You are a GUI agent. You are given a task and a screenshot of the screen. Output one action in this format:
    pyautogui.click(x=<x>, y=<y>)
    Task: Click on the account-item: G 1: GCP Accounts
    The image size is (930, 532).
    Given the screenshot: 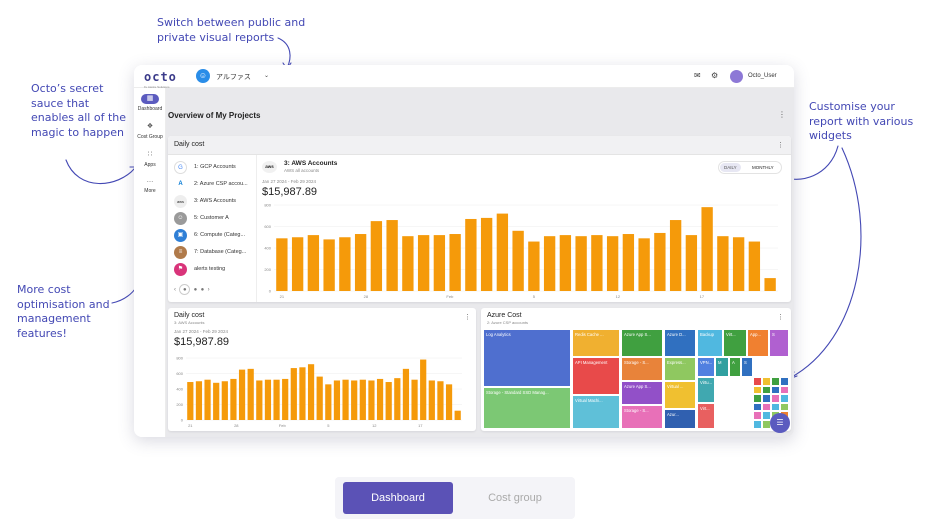 What is the action you would take?
    pyautogui.click(x=215, y=167)
    